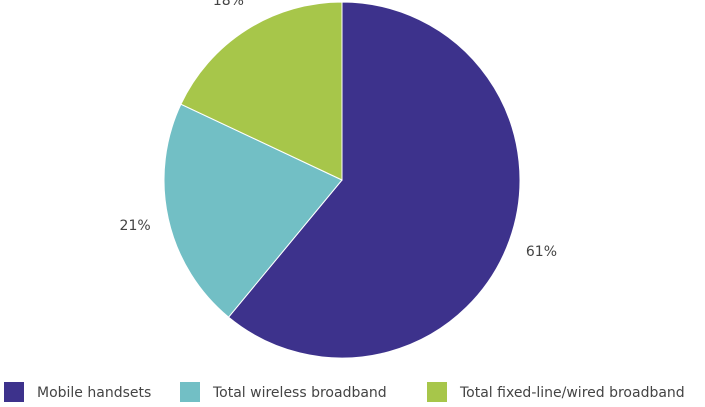 This screenshot has height=407, width=705. Describe the element at coordinates (135, 226) in the screenshot. I see `data-label: 21%` at that location.